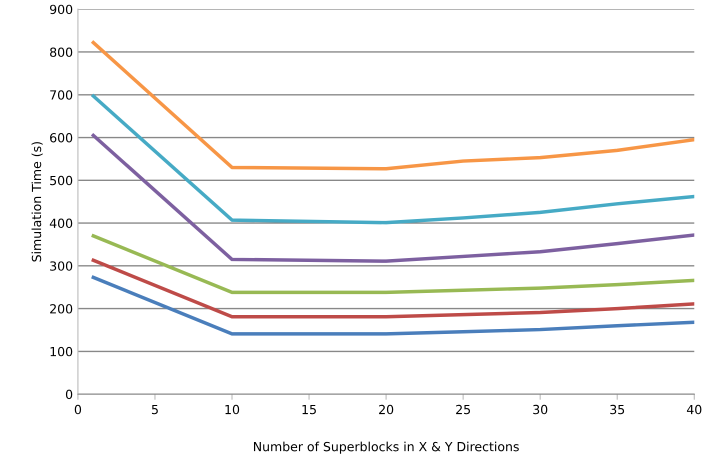 The image size is (702, 461). Describe the element at coordinates (61, 52) in the screenshot. I see `y-tick-label: 800` at that location.